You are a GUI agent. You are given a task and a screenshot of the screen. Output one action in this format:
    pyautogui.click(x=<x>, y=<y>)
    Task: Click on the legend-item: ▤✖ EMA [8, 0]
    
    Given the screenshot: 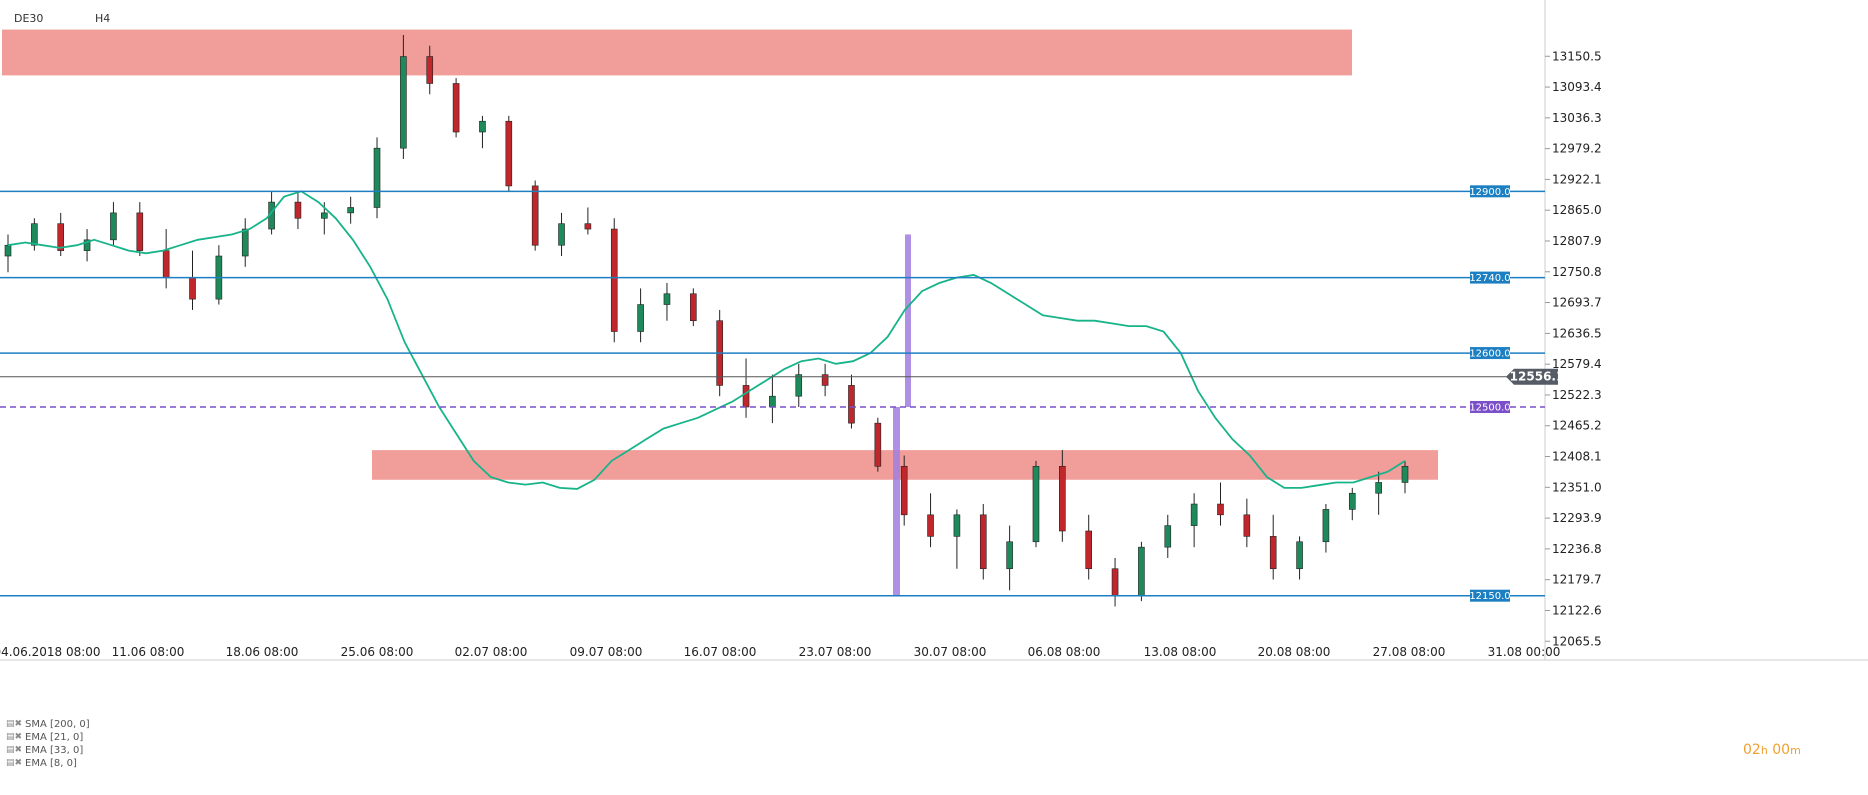 What is the action you would take?
    pyautogui.click(x=48, y=763)
    